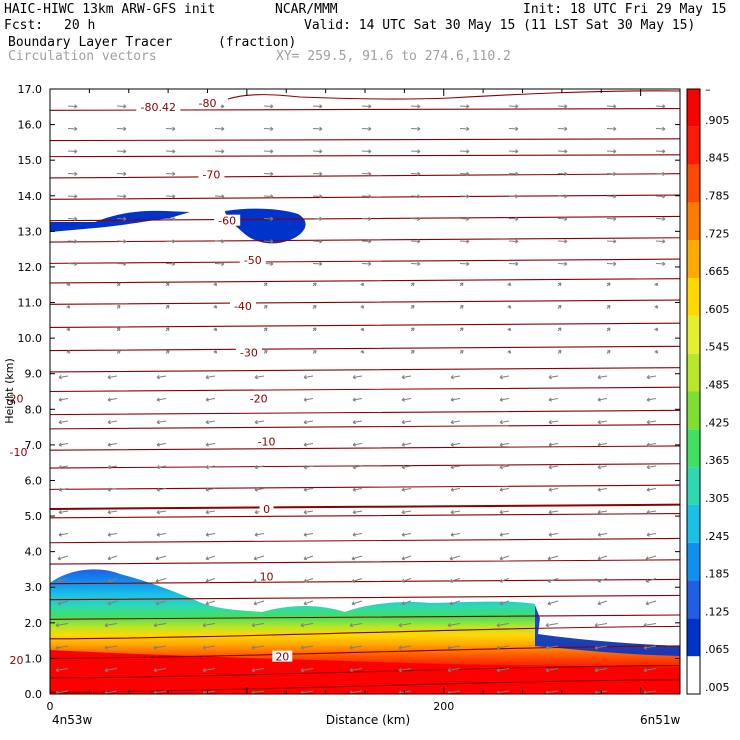 The image size is (740, 740). I want to click on contour-line, so click(365, 176).